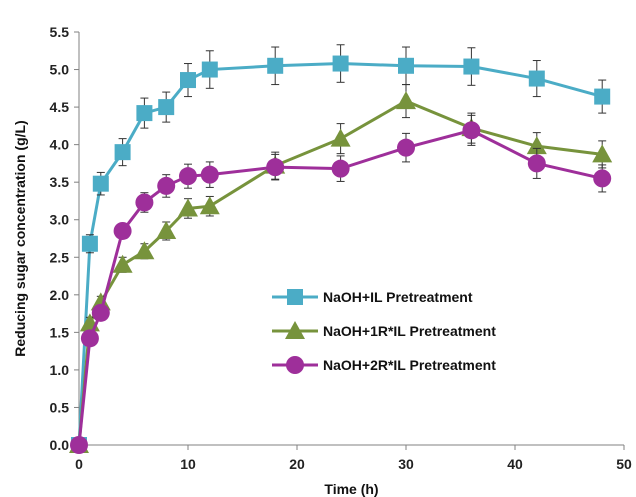  What do you see at coordinates (351, 489) in the screenshot?
I see `x-axis-title: Time (h)` at bounding box center [351, 489].